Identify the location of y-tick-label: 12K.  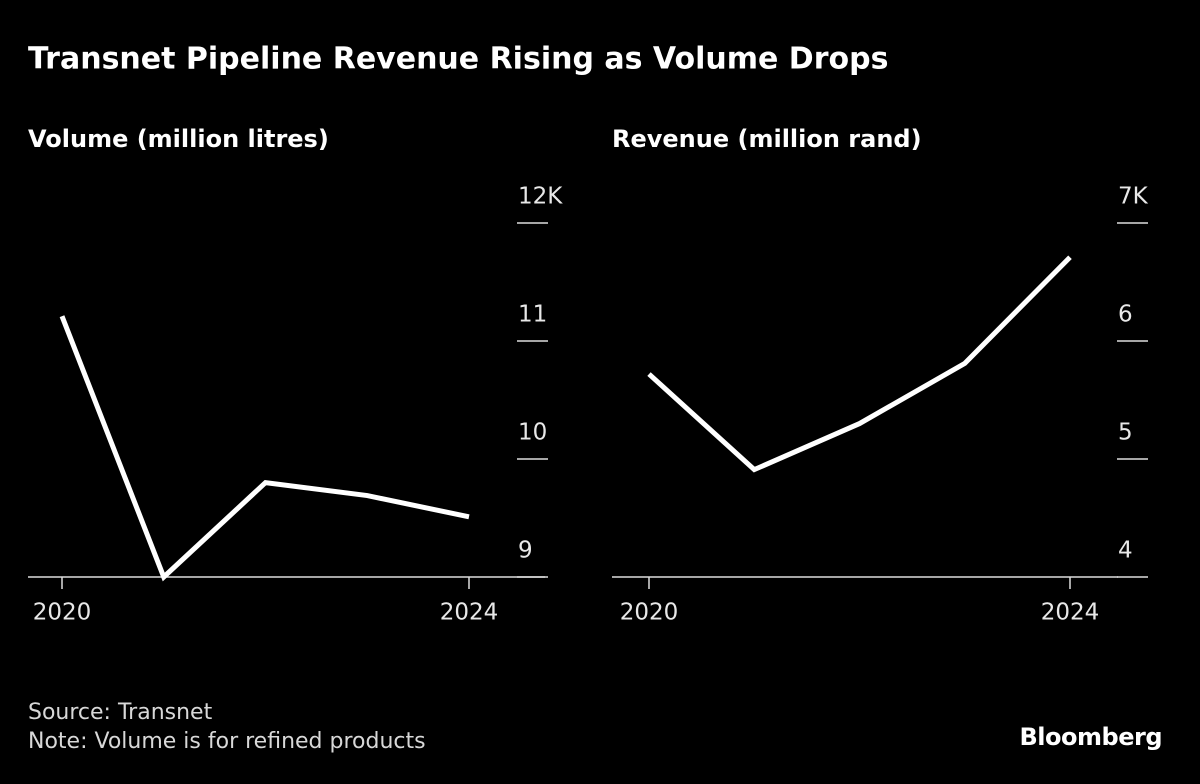
(540, 197).